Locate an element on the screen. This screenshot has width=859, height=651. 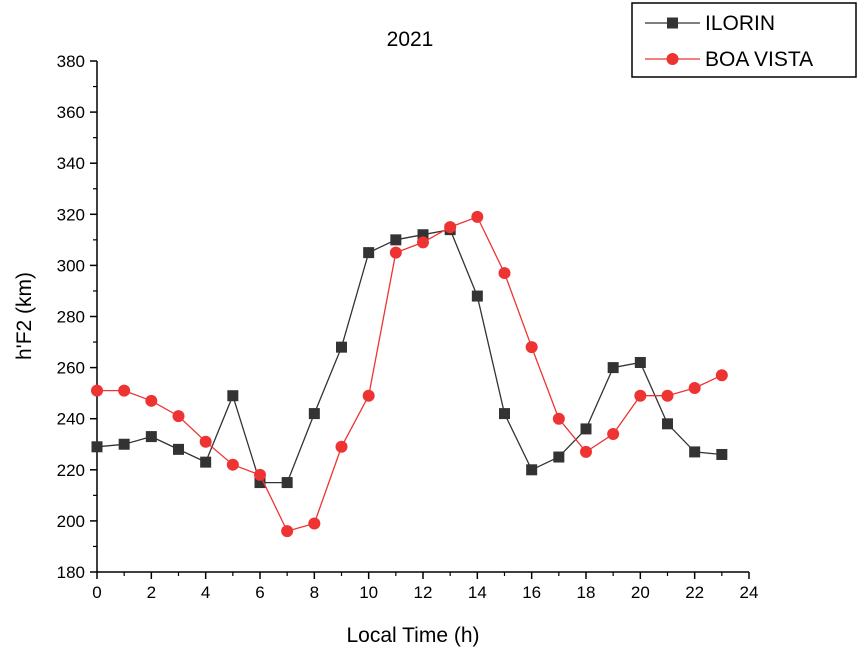
y-tick-label: 380 is located at coordinates (71, 61).